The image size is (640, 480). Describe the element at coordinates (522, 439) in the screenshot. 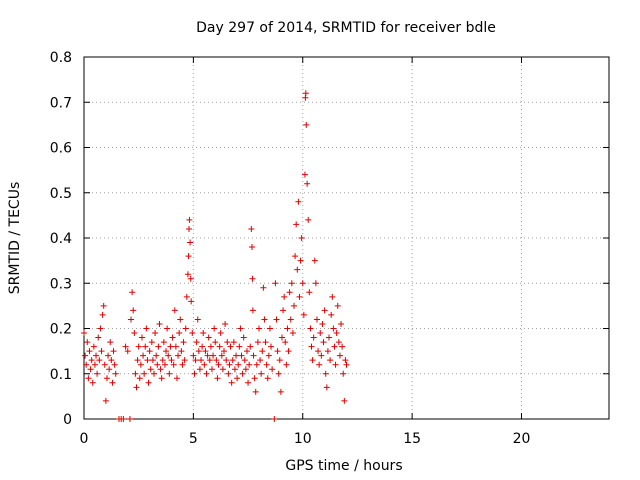

I see `x-tick-label: 20` at that location.